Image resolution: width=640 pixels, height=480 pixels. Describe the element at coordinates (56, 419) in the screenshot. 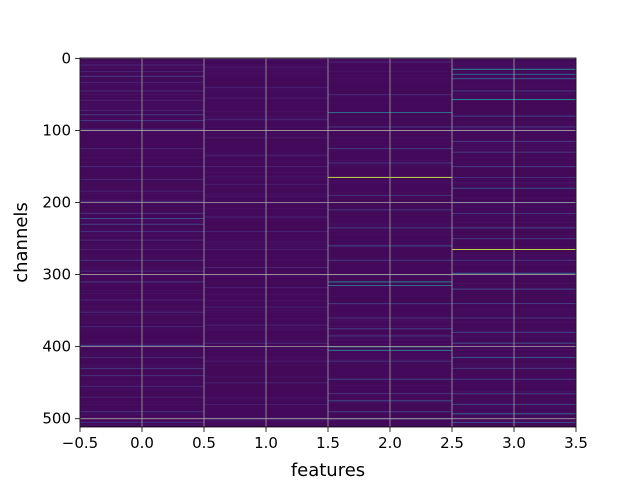

I see `y-tick-label: 500` at that location.